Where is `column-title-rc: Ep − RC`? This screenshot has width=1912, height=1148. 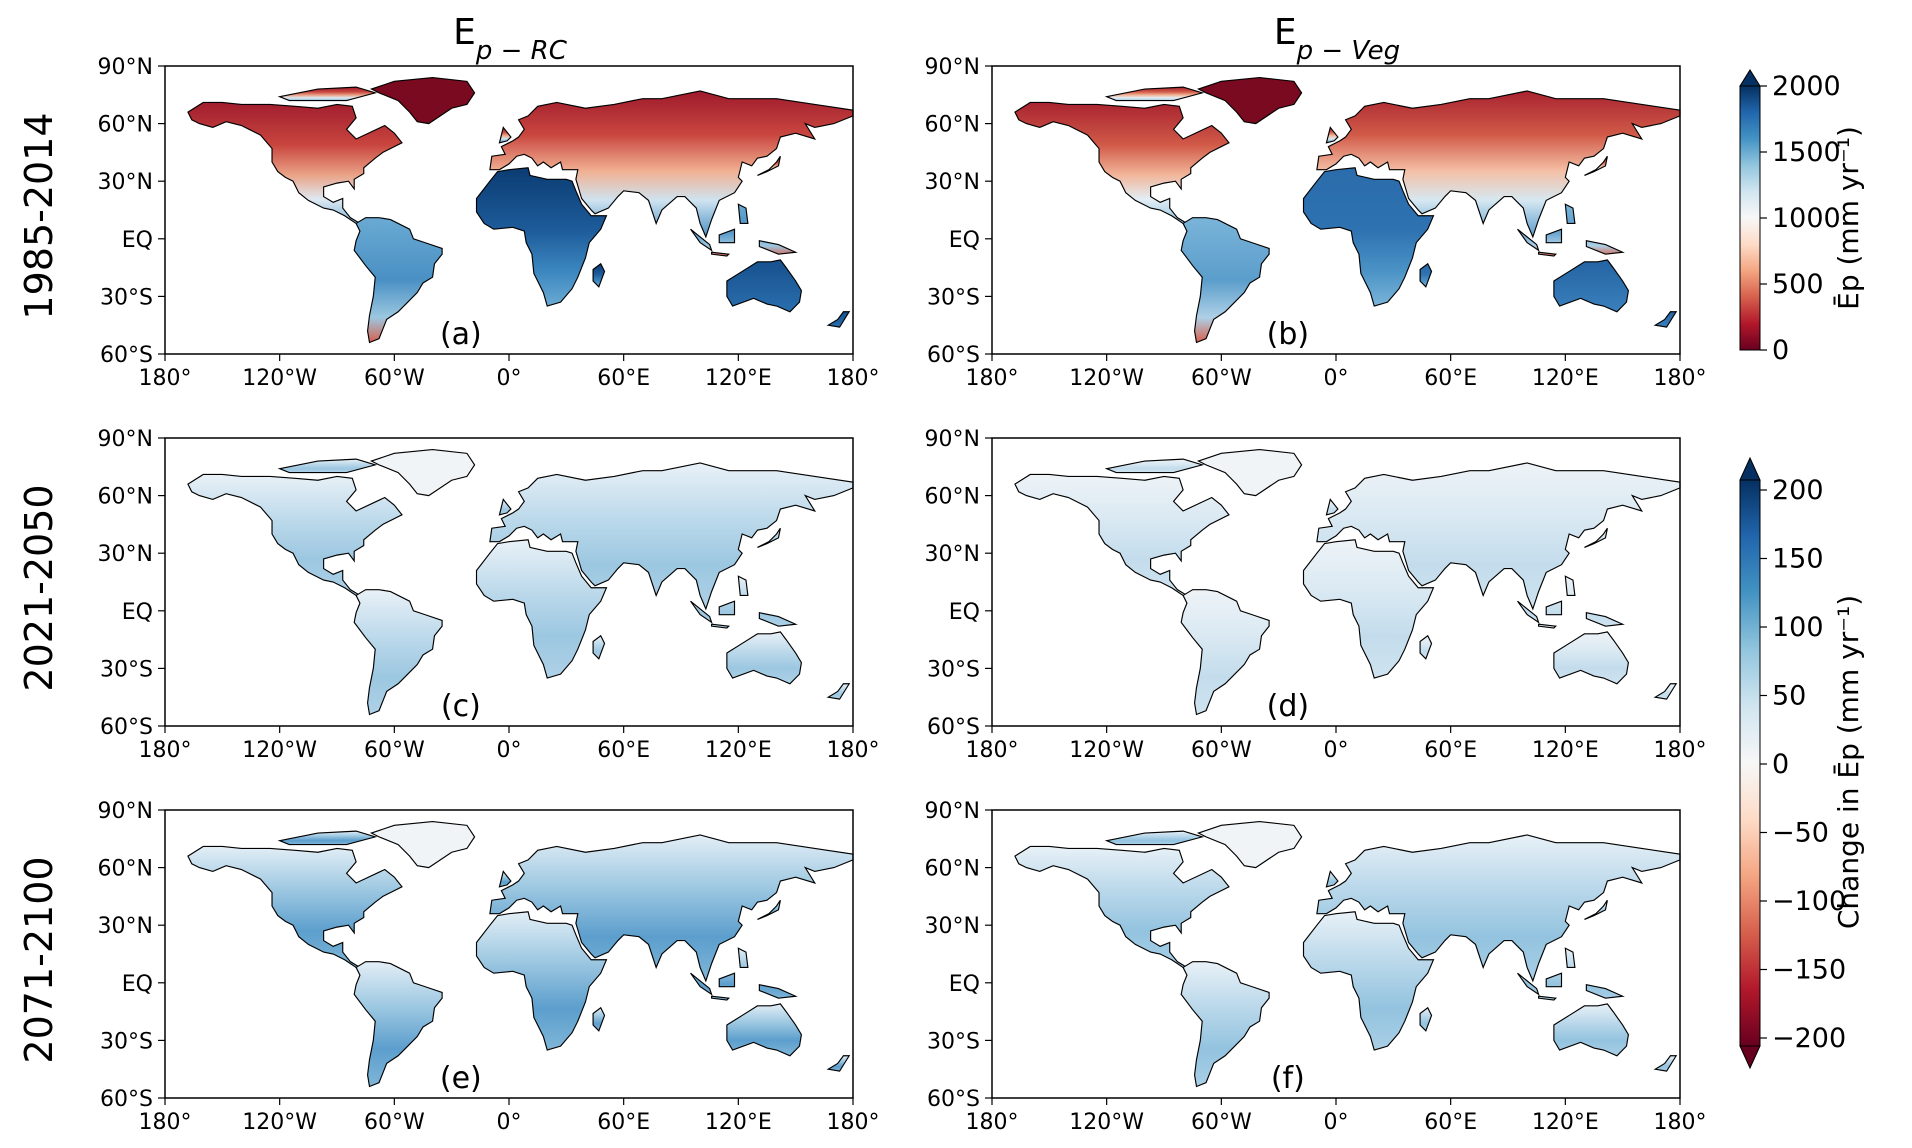 column-title-rc: Ep − RC is located at coordinates (510, 39).